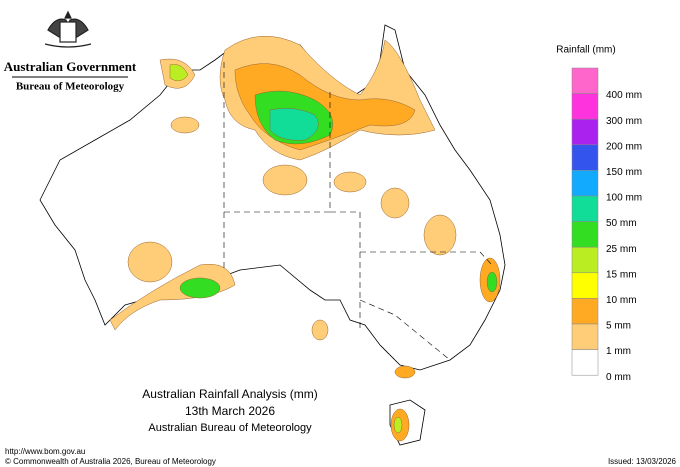 This screenshot has width=680, height=467. I want to click on footer-url: http://www.bom.gov.au, so click(45, 451).